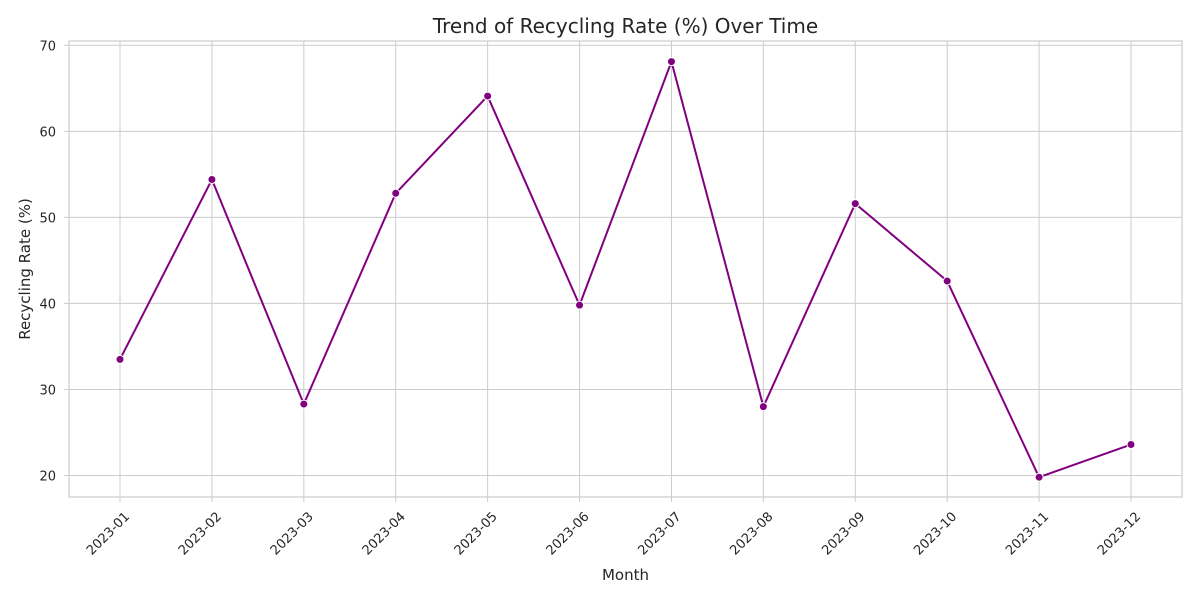  Describe the element at coordinates (625, 575) in the screenshot. I see `x-axis-label: Month` at that location.